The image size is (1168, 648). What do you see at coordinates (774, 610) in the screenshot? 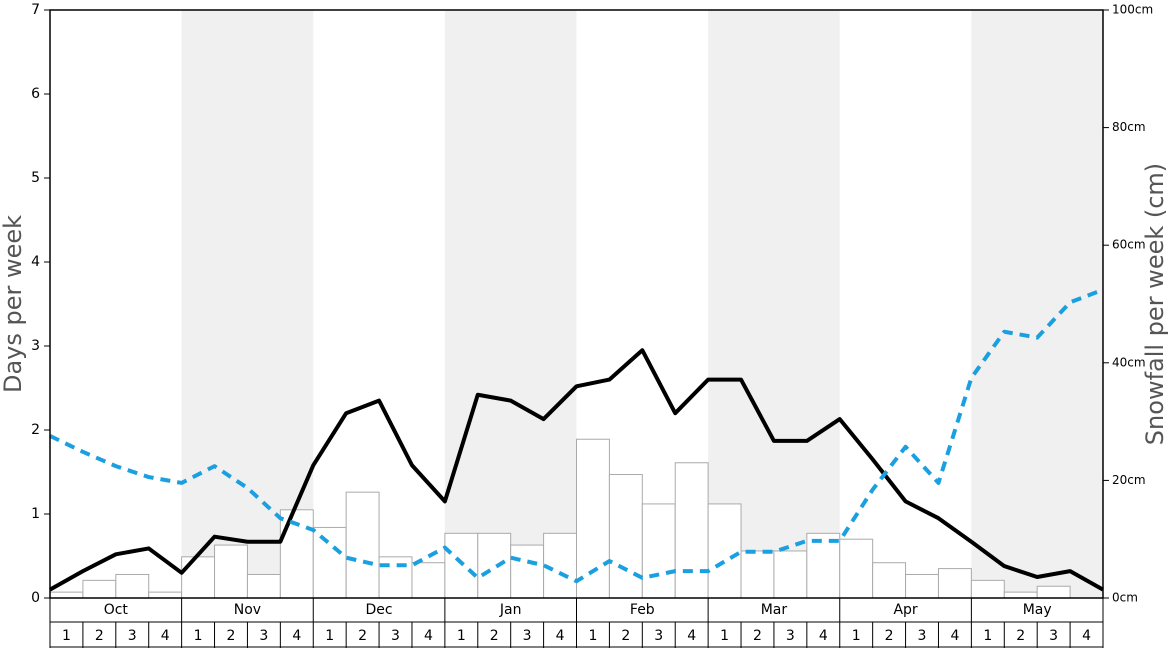
I see `month-label: Mar` at bounding box center [774, 610].